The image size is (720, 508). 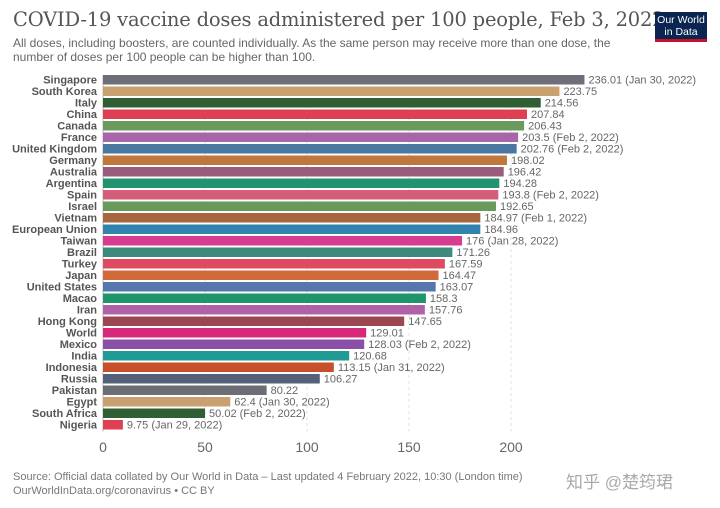 I want to click on category-label: Mexico, so click(x=79, y=345).